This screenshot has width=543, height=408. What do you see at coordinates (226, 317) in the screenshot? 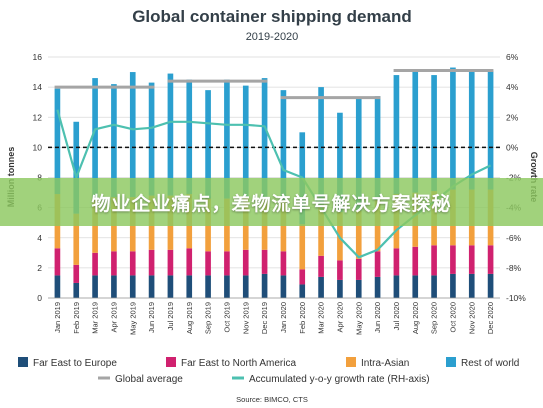
I see `x-tick-label: Oct 2019` at bounding box center [226, 317].